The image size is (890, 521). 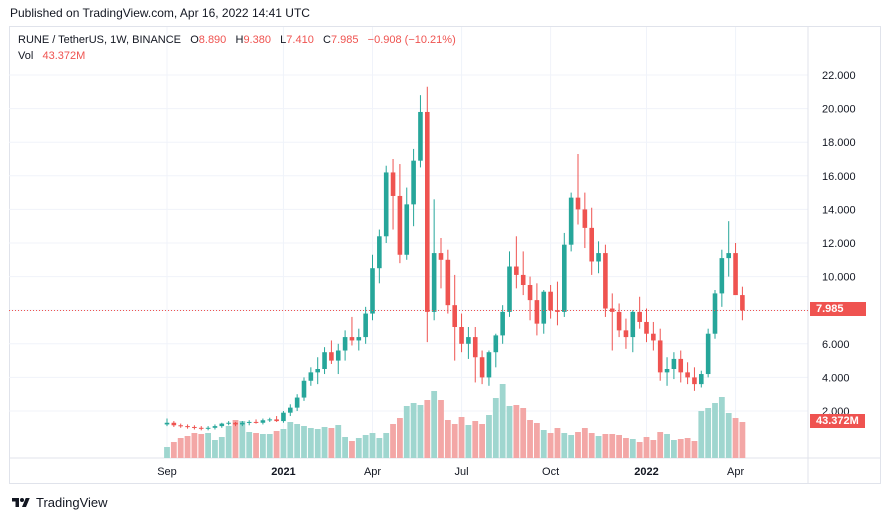 What do you see at coordinates (836, 378) in the screenshot?
I see `y-tick-label: 4.000` at bounding box center [836, 378].